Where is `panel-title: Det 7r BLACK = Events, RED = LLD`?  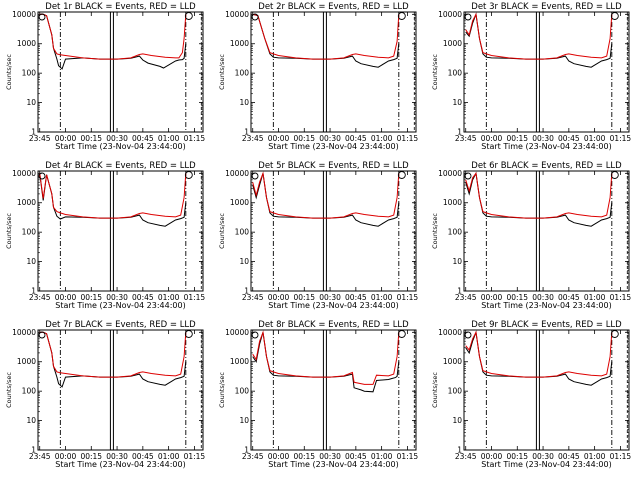
panel-title: Det 7r BLACK = Events, RED = LLD is located at coordinates (120, 325).